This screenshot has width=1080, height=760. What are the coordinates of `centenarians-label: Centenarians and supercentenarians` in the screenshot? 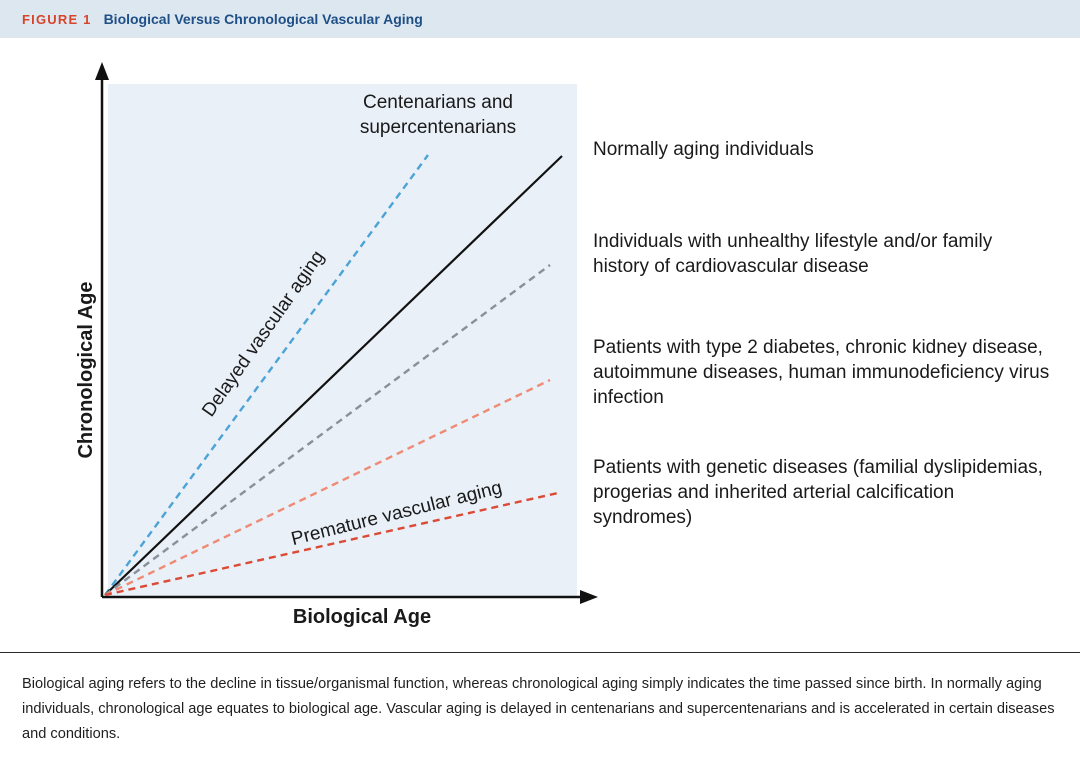 It's located at (438, 115).